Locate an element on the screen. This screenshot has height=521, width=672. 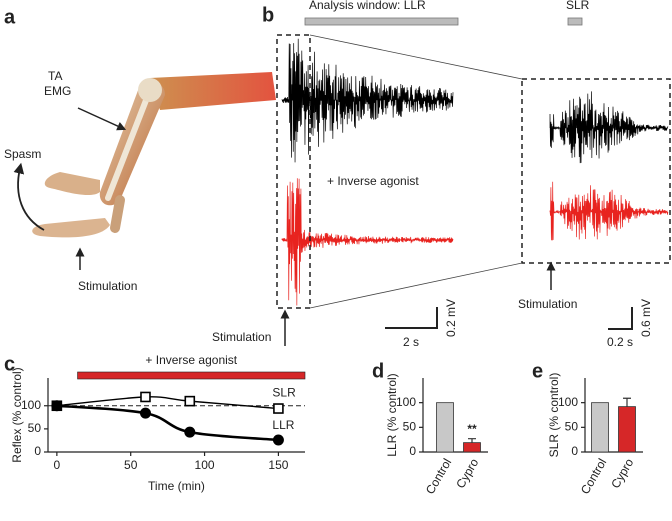
y-axis-label: LLR (% control) is located at coordinates (392, 414).